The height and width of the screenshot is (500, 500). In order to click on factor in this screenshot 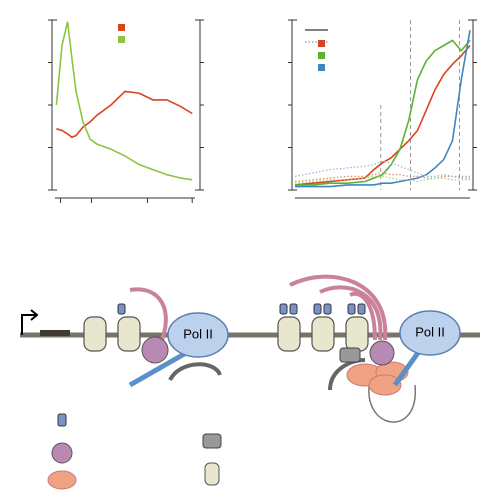, I will do `click(155, 350)`.